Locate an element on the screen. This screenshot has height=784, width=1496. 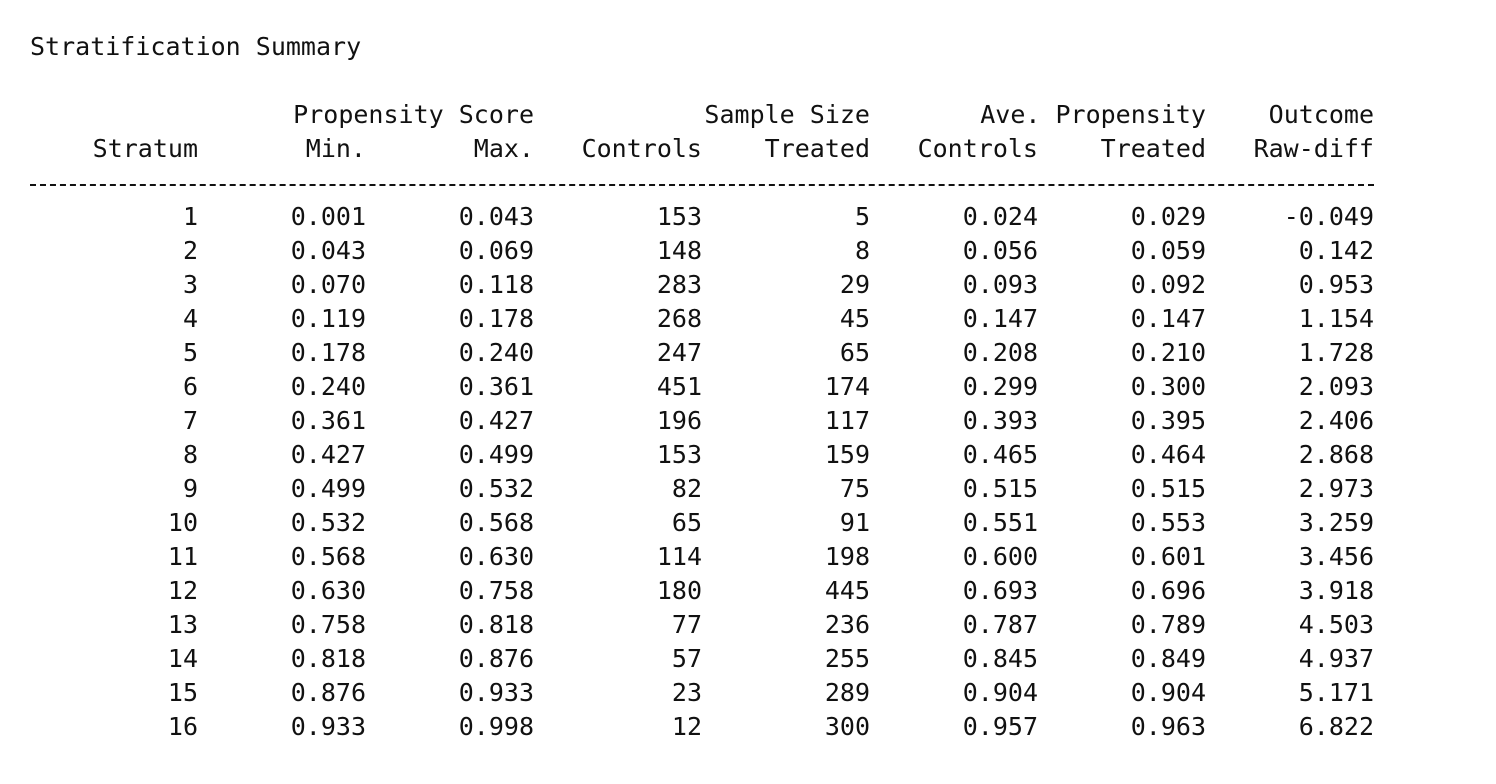
cell-min: 0.532 is located at coordinates (328, 522).